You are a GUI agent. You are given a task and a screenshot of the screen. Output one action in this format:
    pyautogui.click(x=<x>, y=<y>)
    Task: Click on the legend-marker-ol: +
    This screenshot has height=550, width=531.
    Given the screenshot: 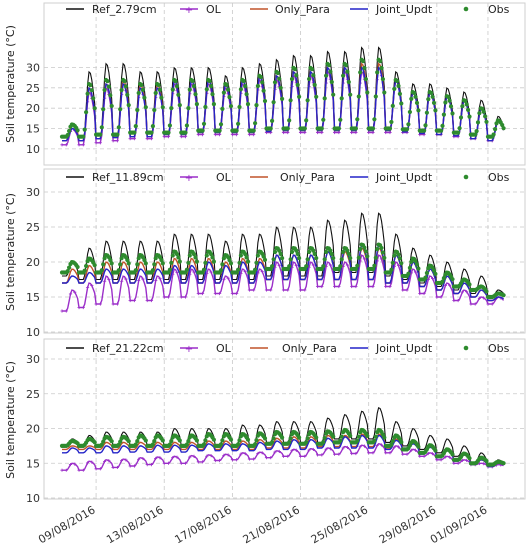 What is the action you would take?
    pyautogui.click(x=189, y=10)
    